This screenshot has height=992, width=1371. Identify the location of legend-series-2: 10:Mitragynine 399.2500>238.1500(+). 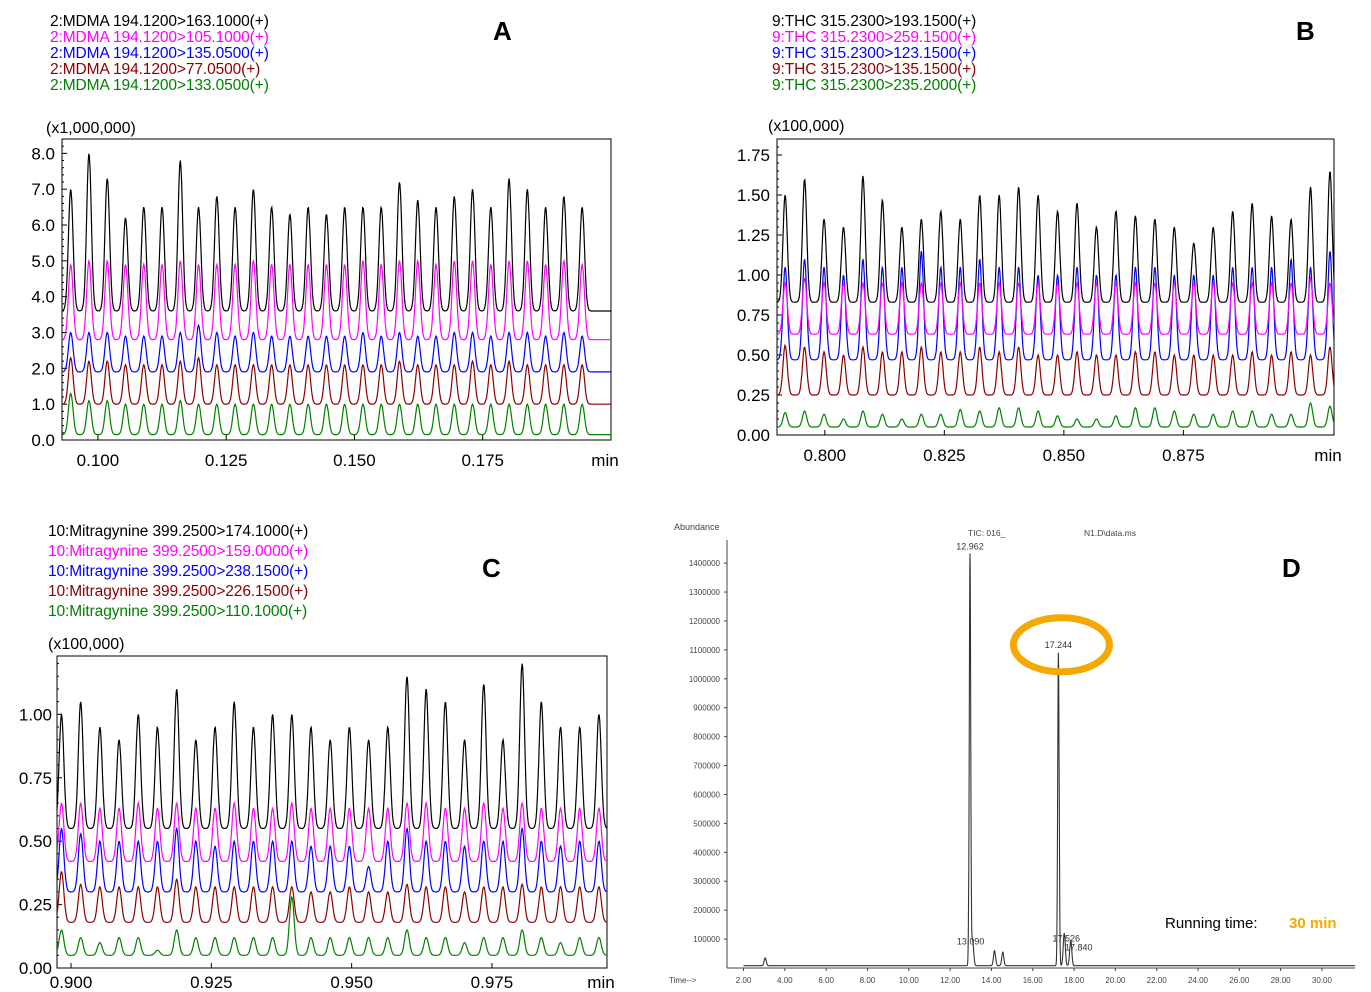
(178, 571).